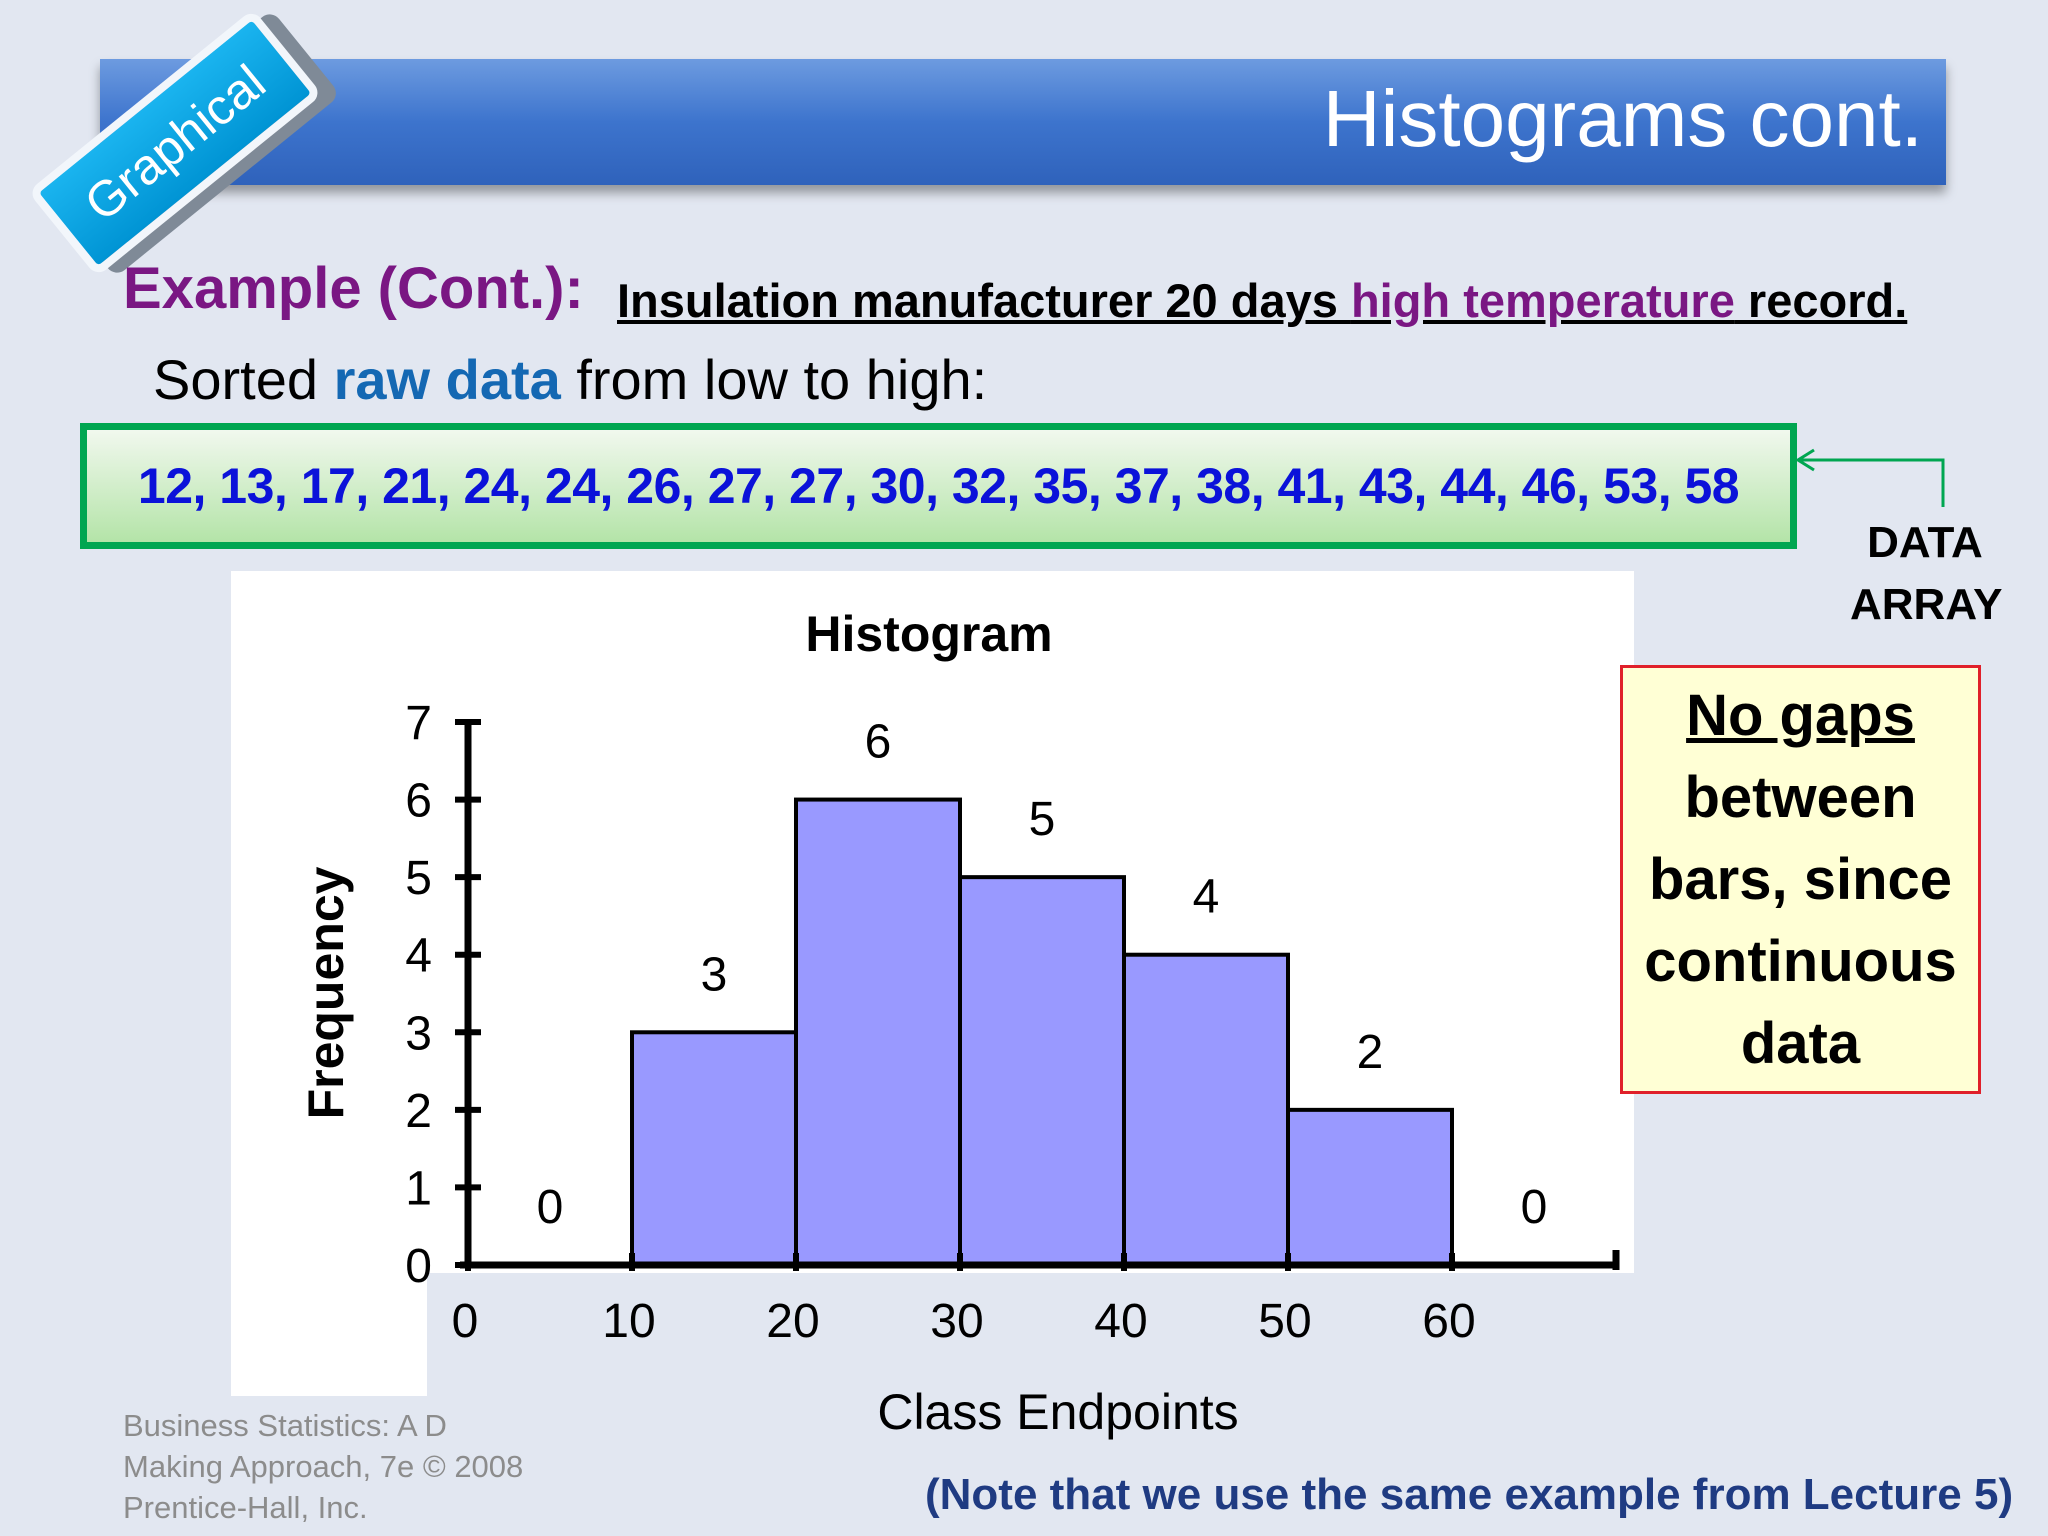 This screenshot has width=2048, height=1536. I want to click on x-tick-label-5: 50, so click(1284, 1321).